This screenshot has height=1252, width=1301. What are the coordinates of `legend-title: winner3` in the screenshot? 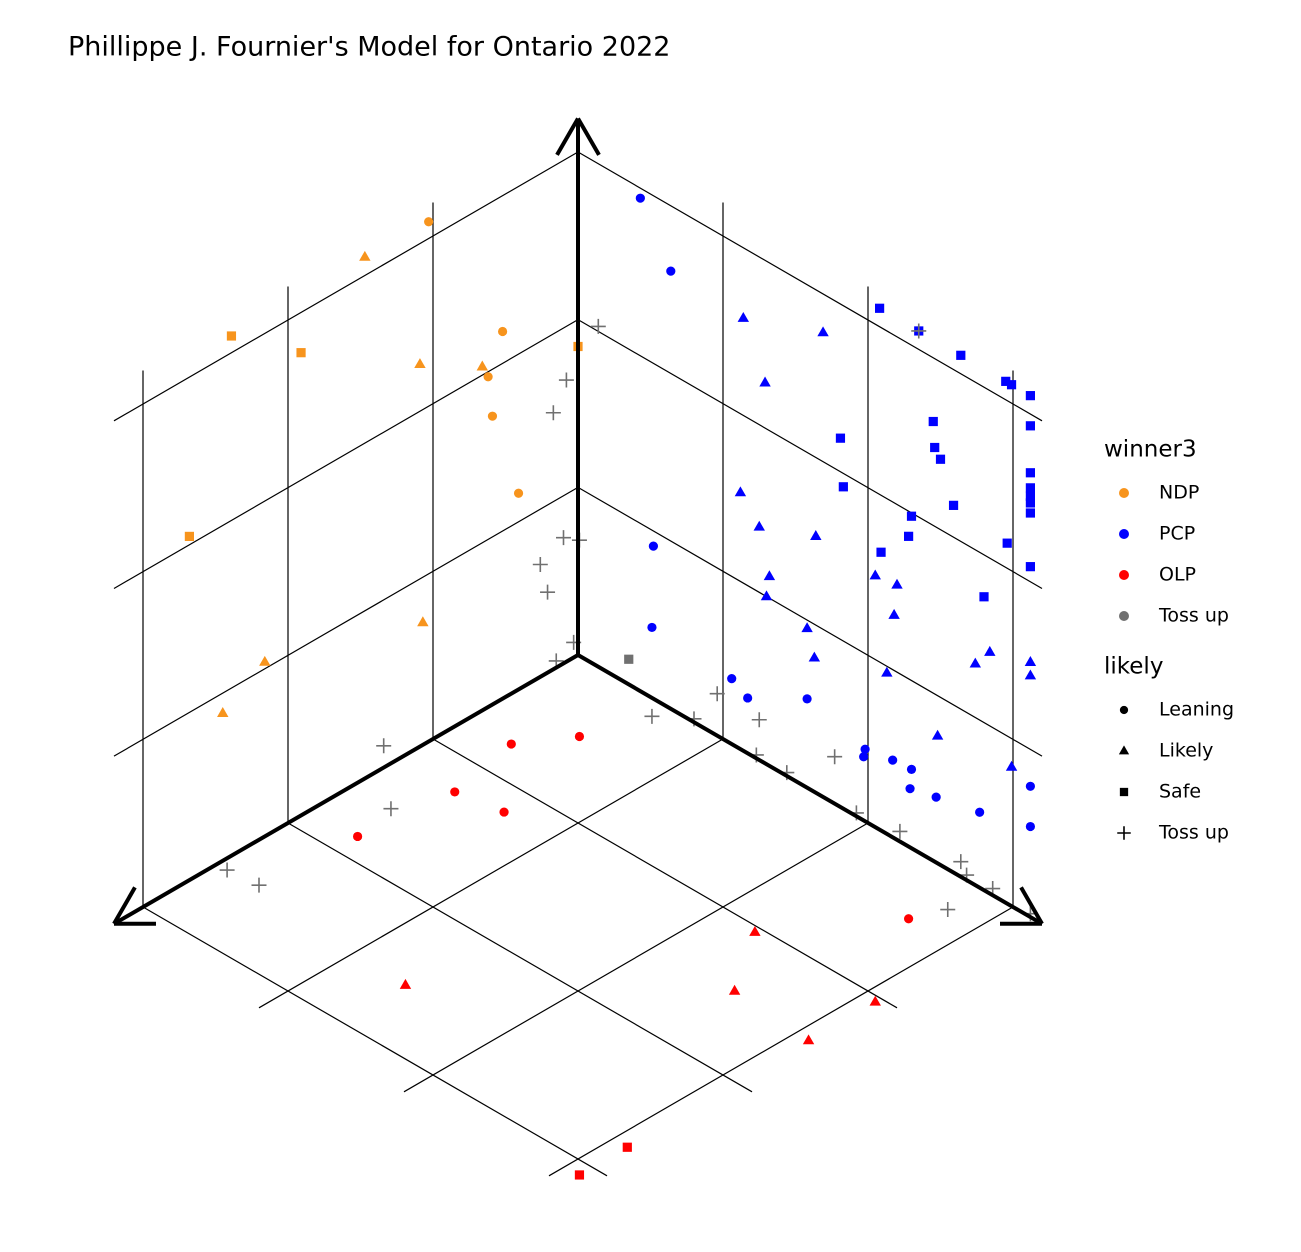 It's located at (1150, 450).